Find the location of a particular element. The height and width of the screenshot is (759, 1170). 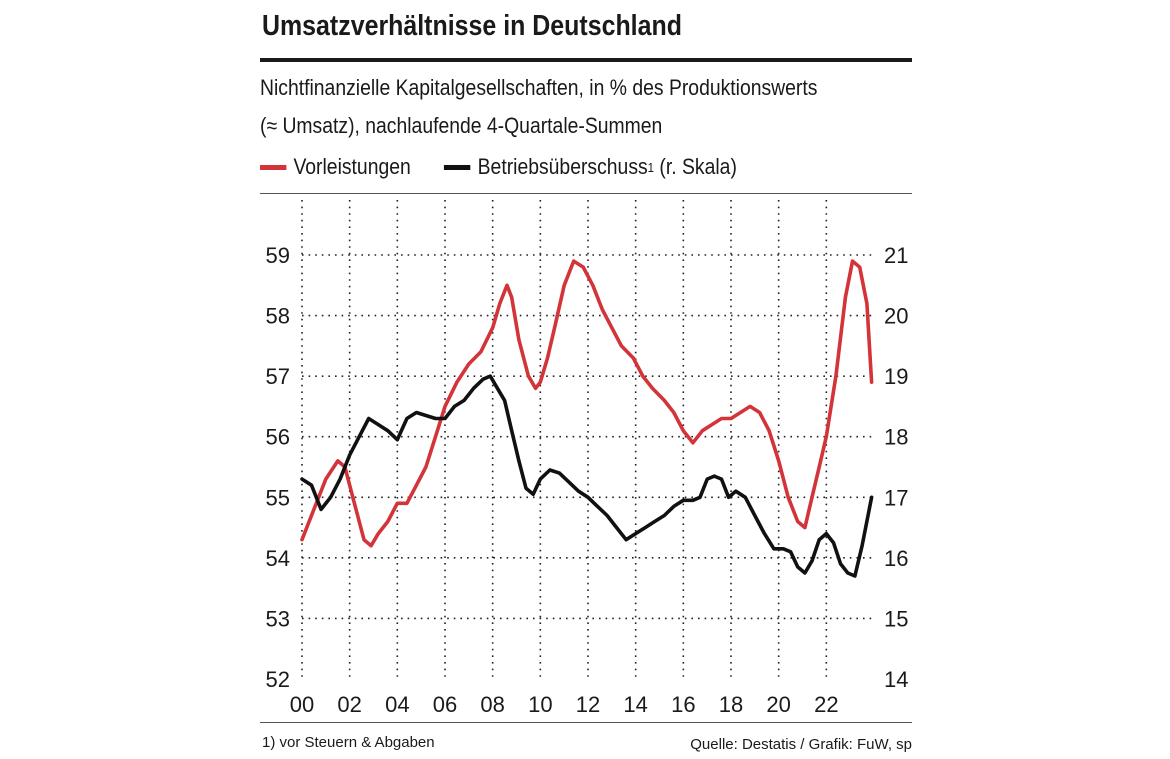

x-tick-label: 22 is located at coordinates (826, 704).